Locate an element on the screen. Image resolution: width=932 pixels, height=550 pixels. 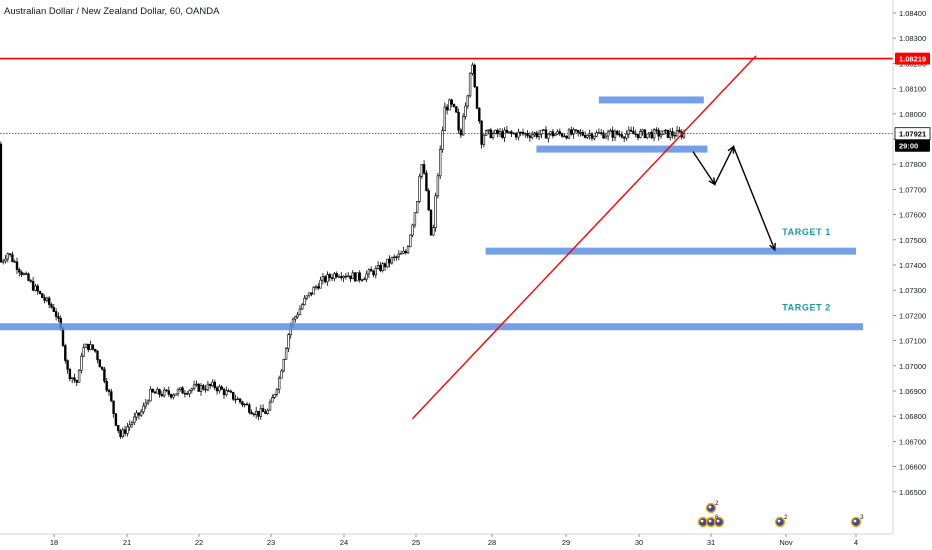
resistance-price-badge: 1.08219 is located at coordinates (912, 58).